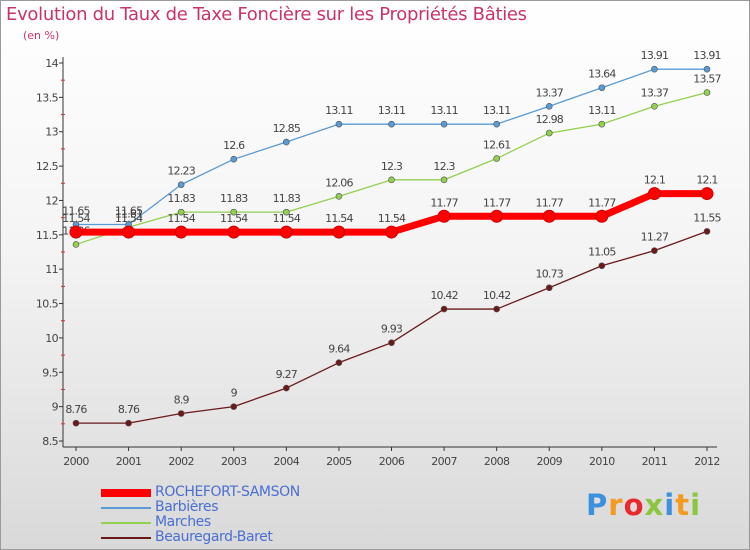 This screenshot has width=750, height=550. What do you see at coordinates (129, 461) in the screenshot?
I see `x-tick-label: 2001` at bounding box center [129, 461].